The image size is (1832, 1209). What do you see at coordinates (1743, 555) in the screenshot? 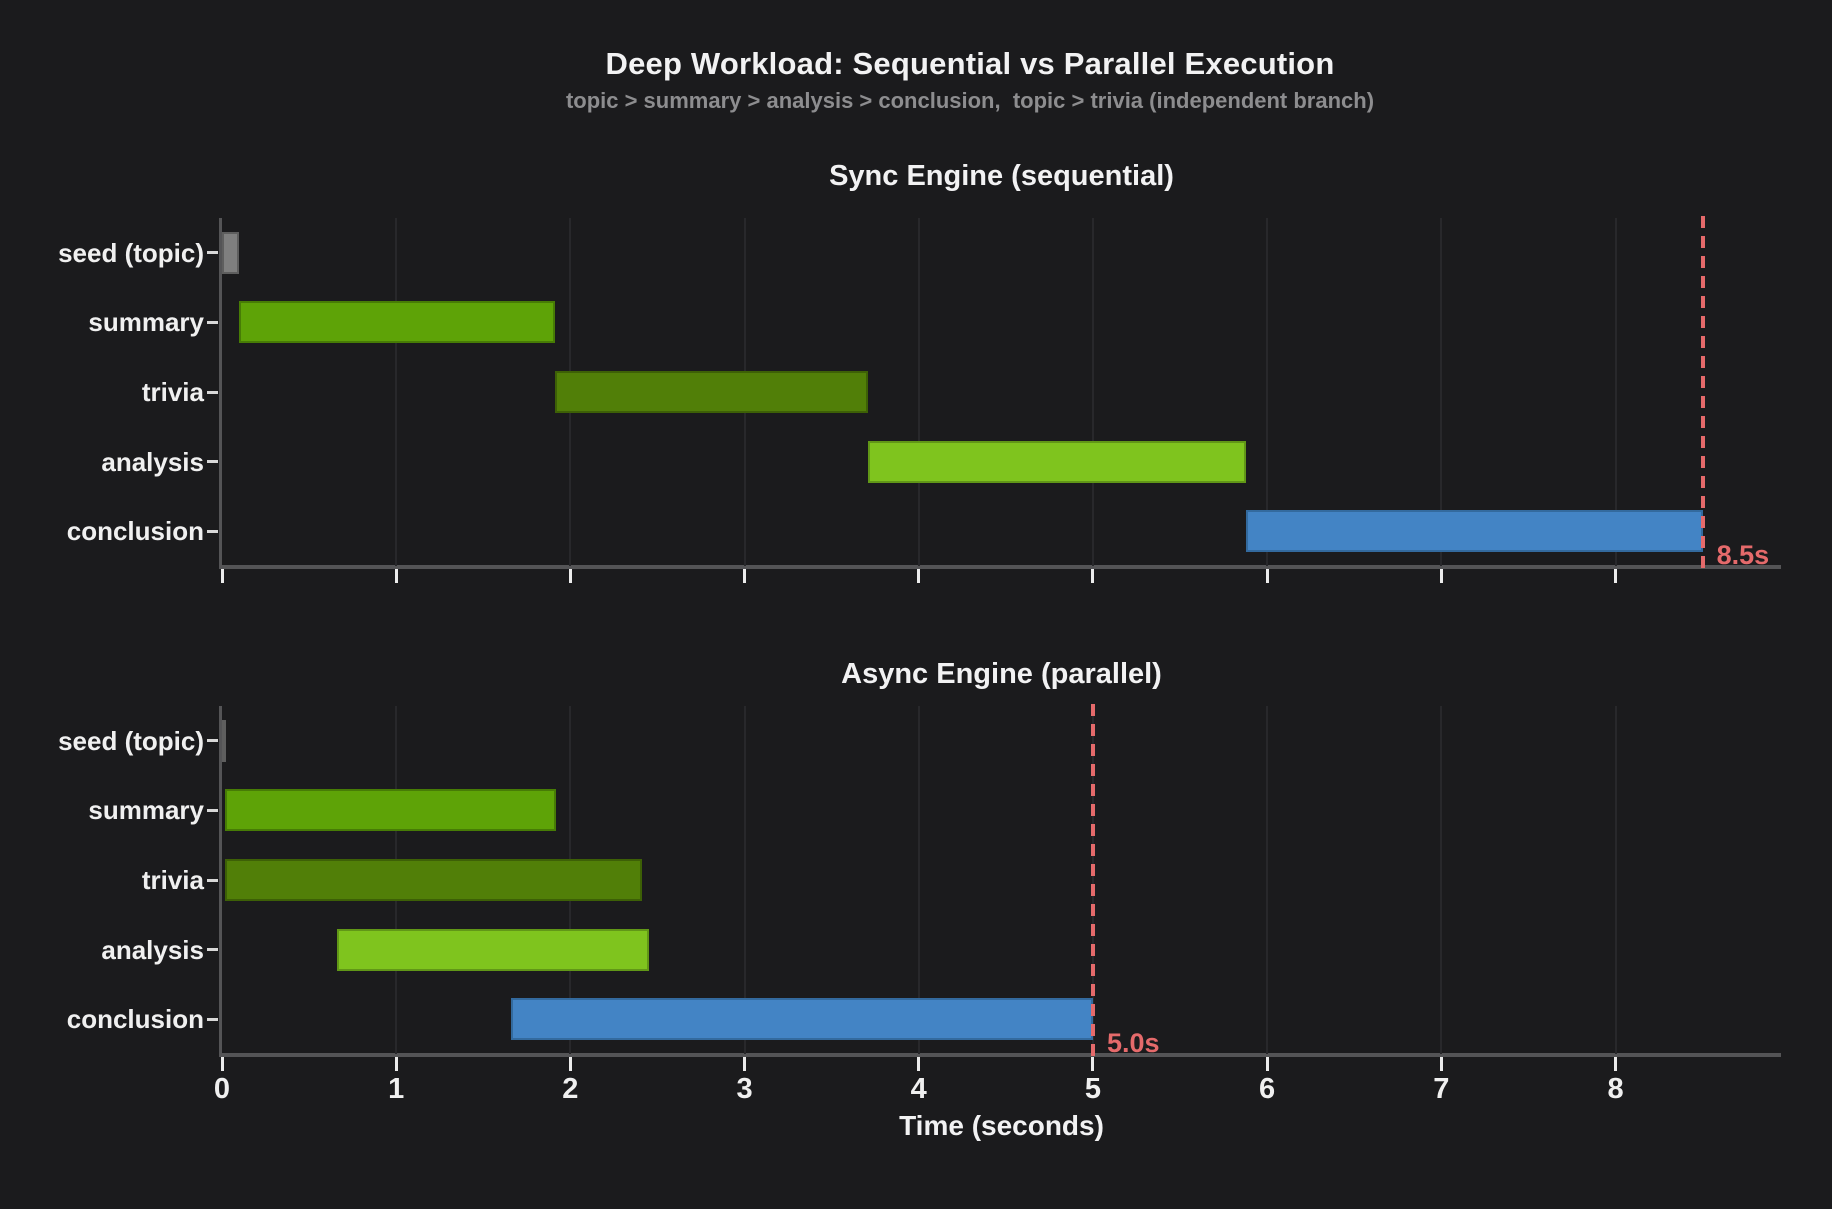
I see `deadline-label: 8.5s` at bounding box center [1743, 555].